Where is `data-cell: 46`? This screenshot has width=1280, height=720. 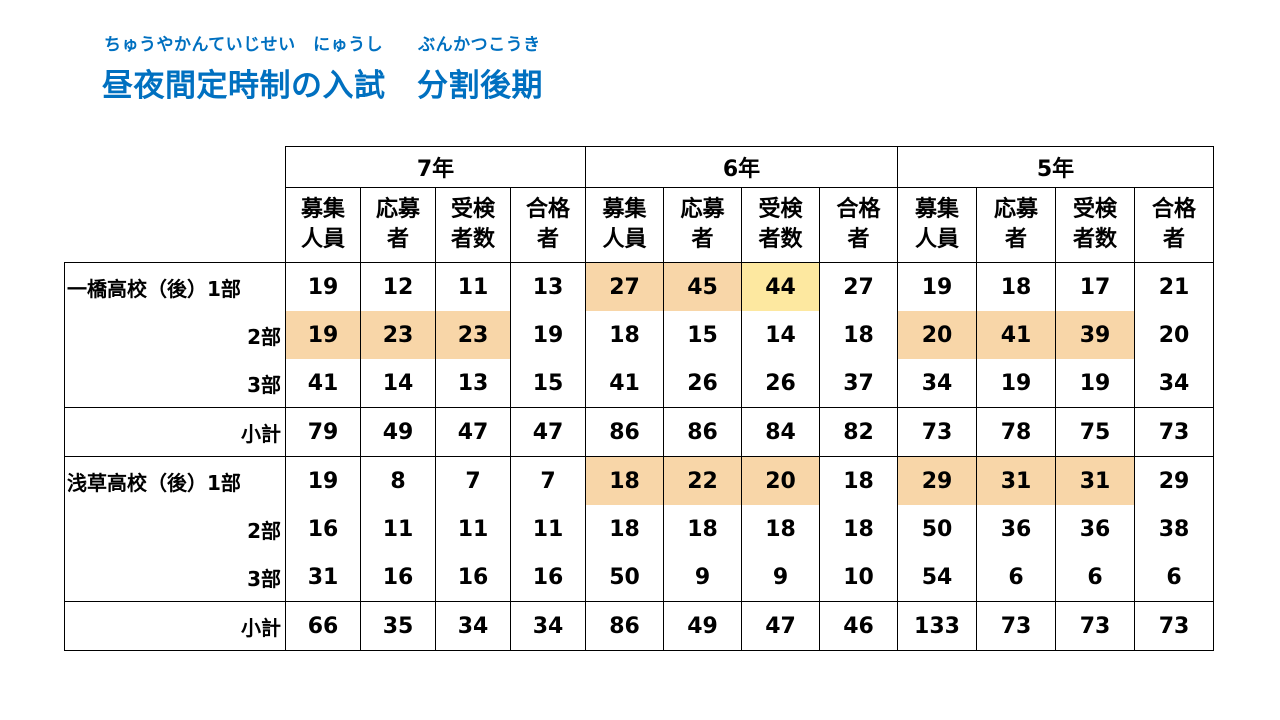 data-cell: 46 is located at coordinates (858, 626).